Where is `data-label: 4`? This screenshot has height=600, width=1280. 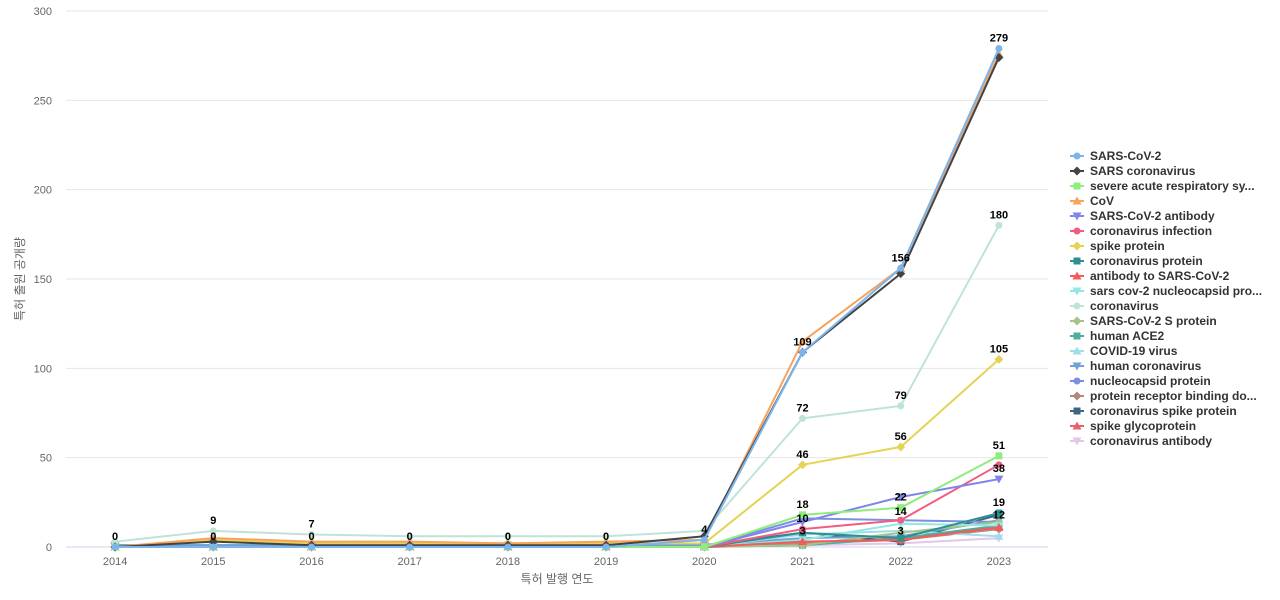
data-label: 4 is located at coordinates (704, 530).